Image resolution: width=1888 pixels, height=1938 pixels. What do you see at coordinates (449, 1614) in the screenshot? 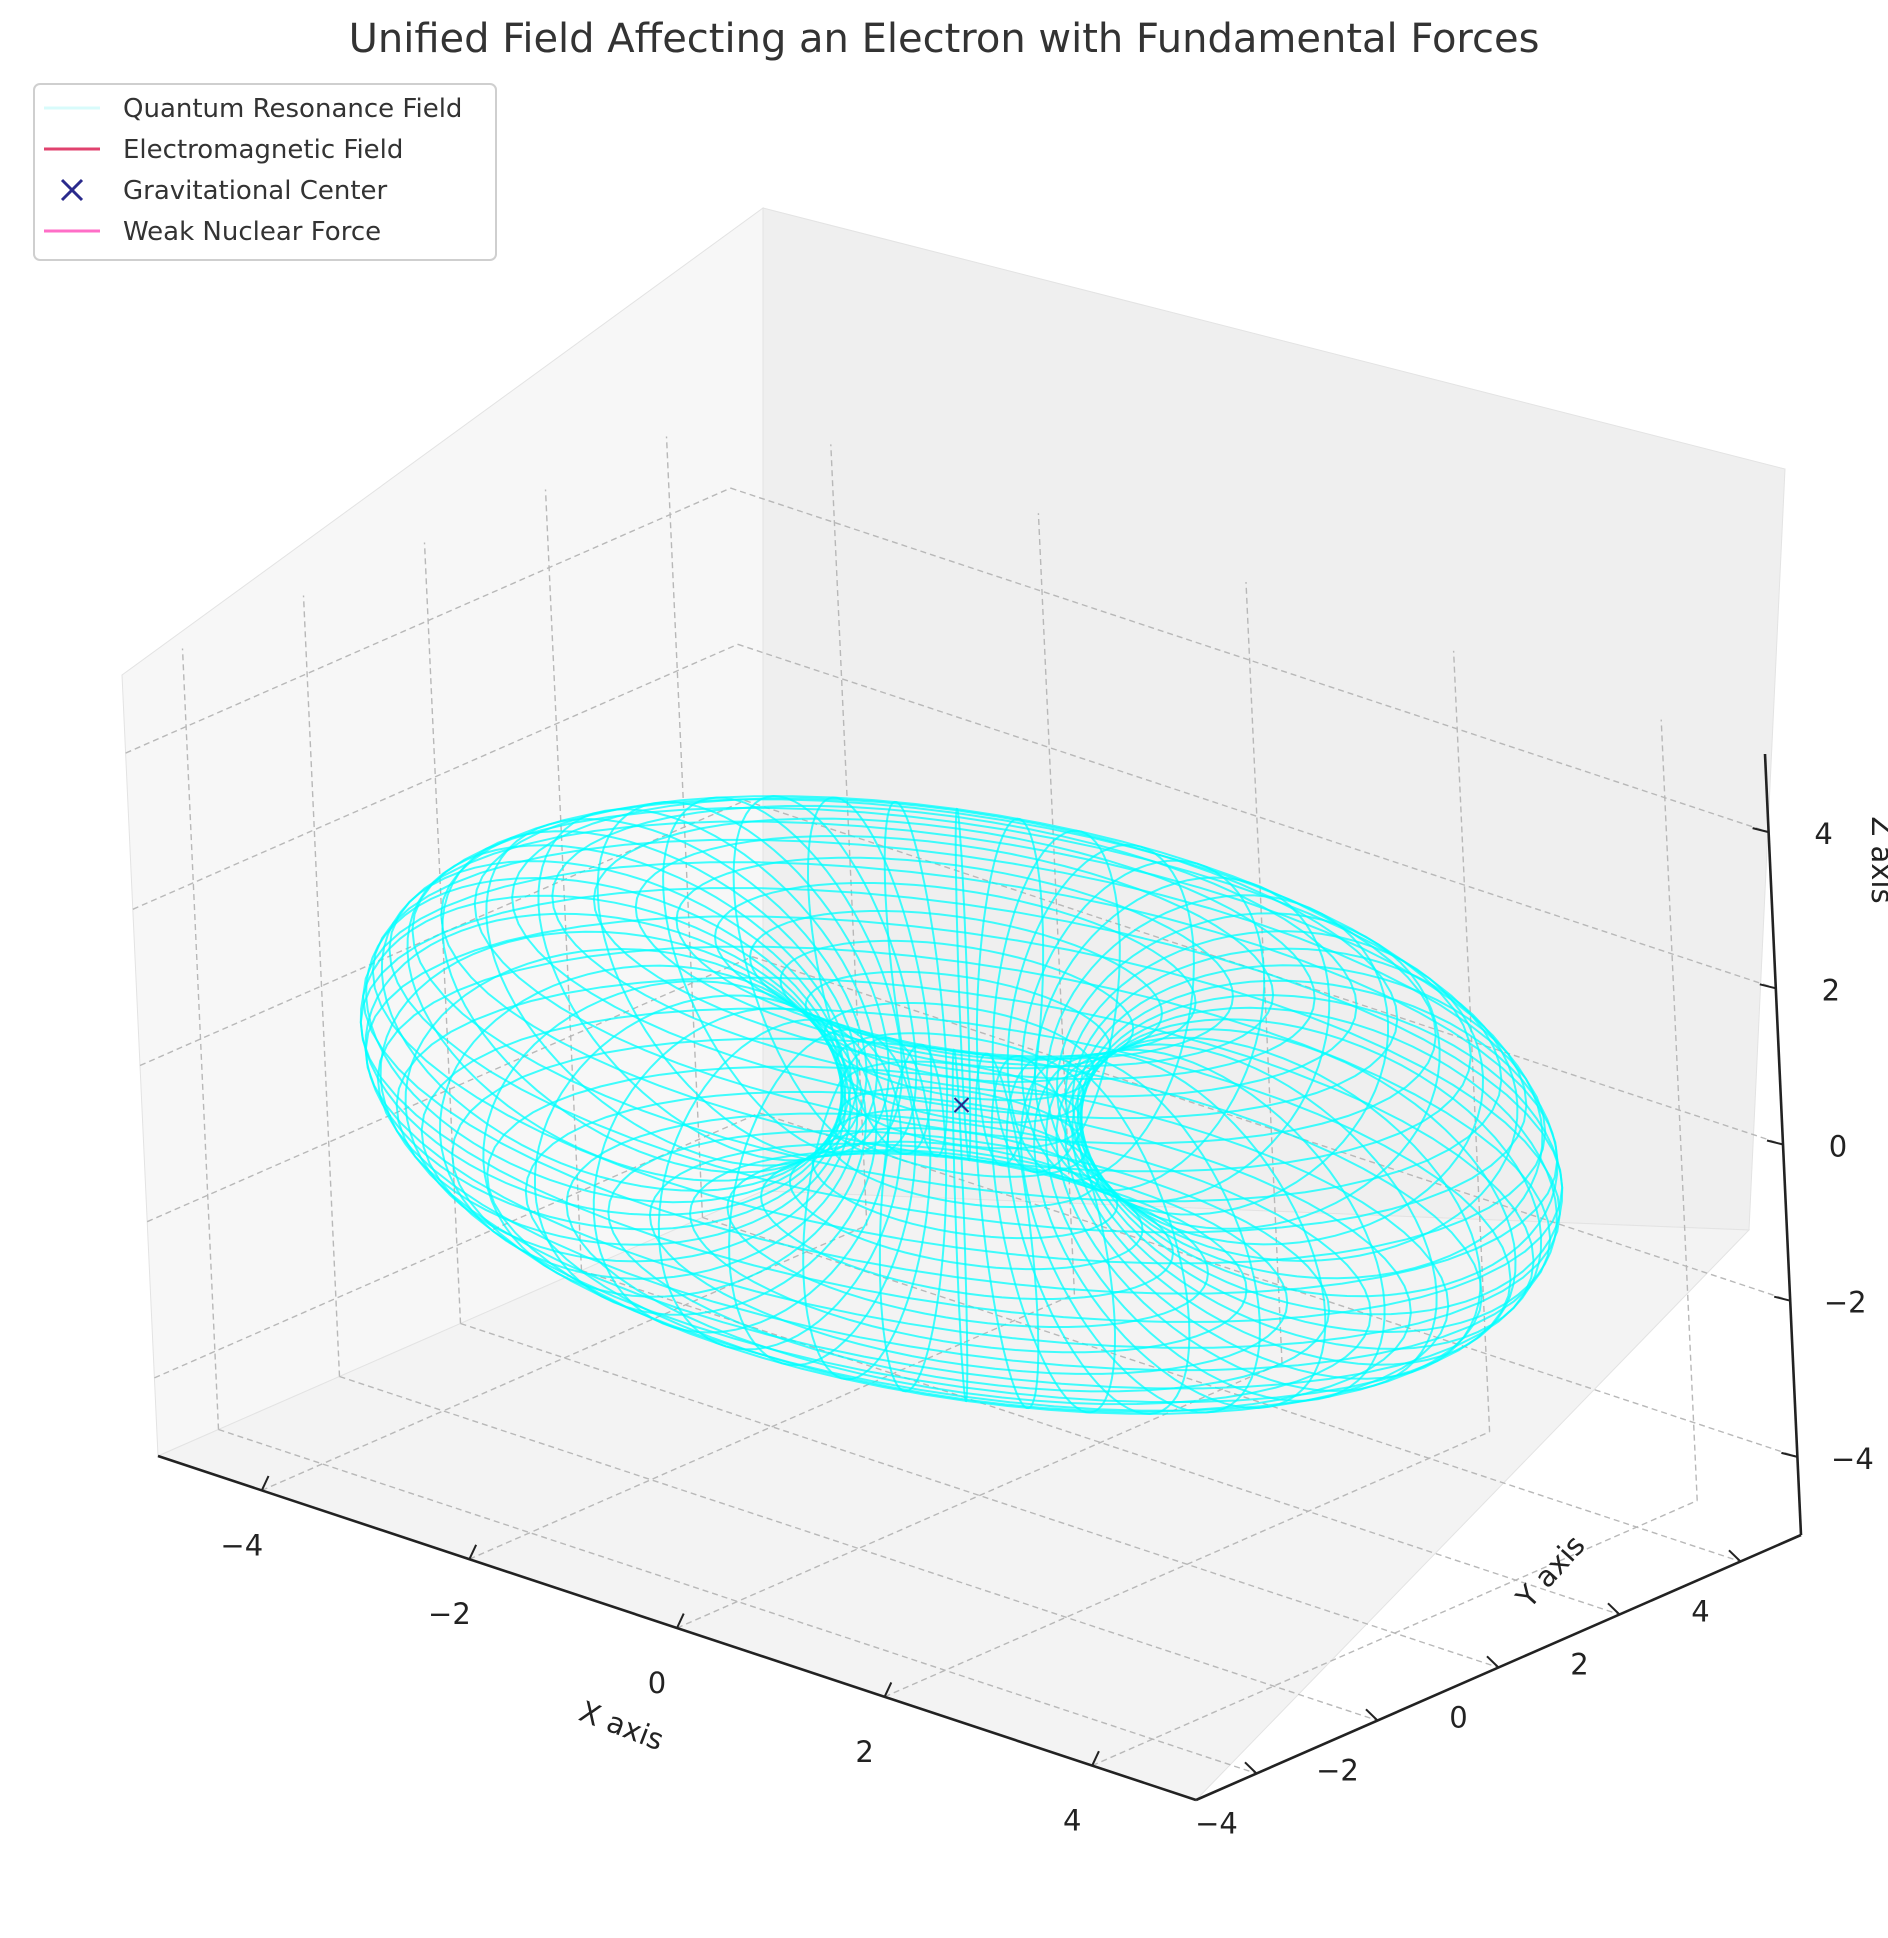
I see `x-axis-tick-label: −2` at bounding box center [449, 1614].